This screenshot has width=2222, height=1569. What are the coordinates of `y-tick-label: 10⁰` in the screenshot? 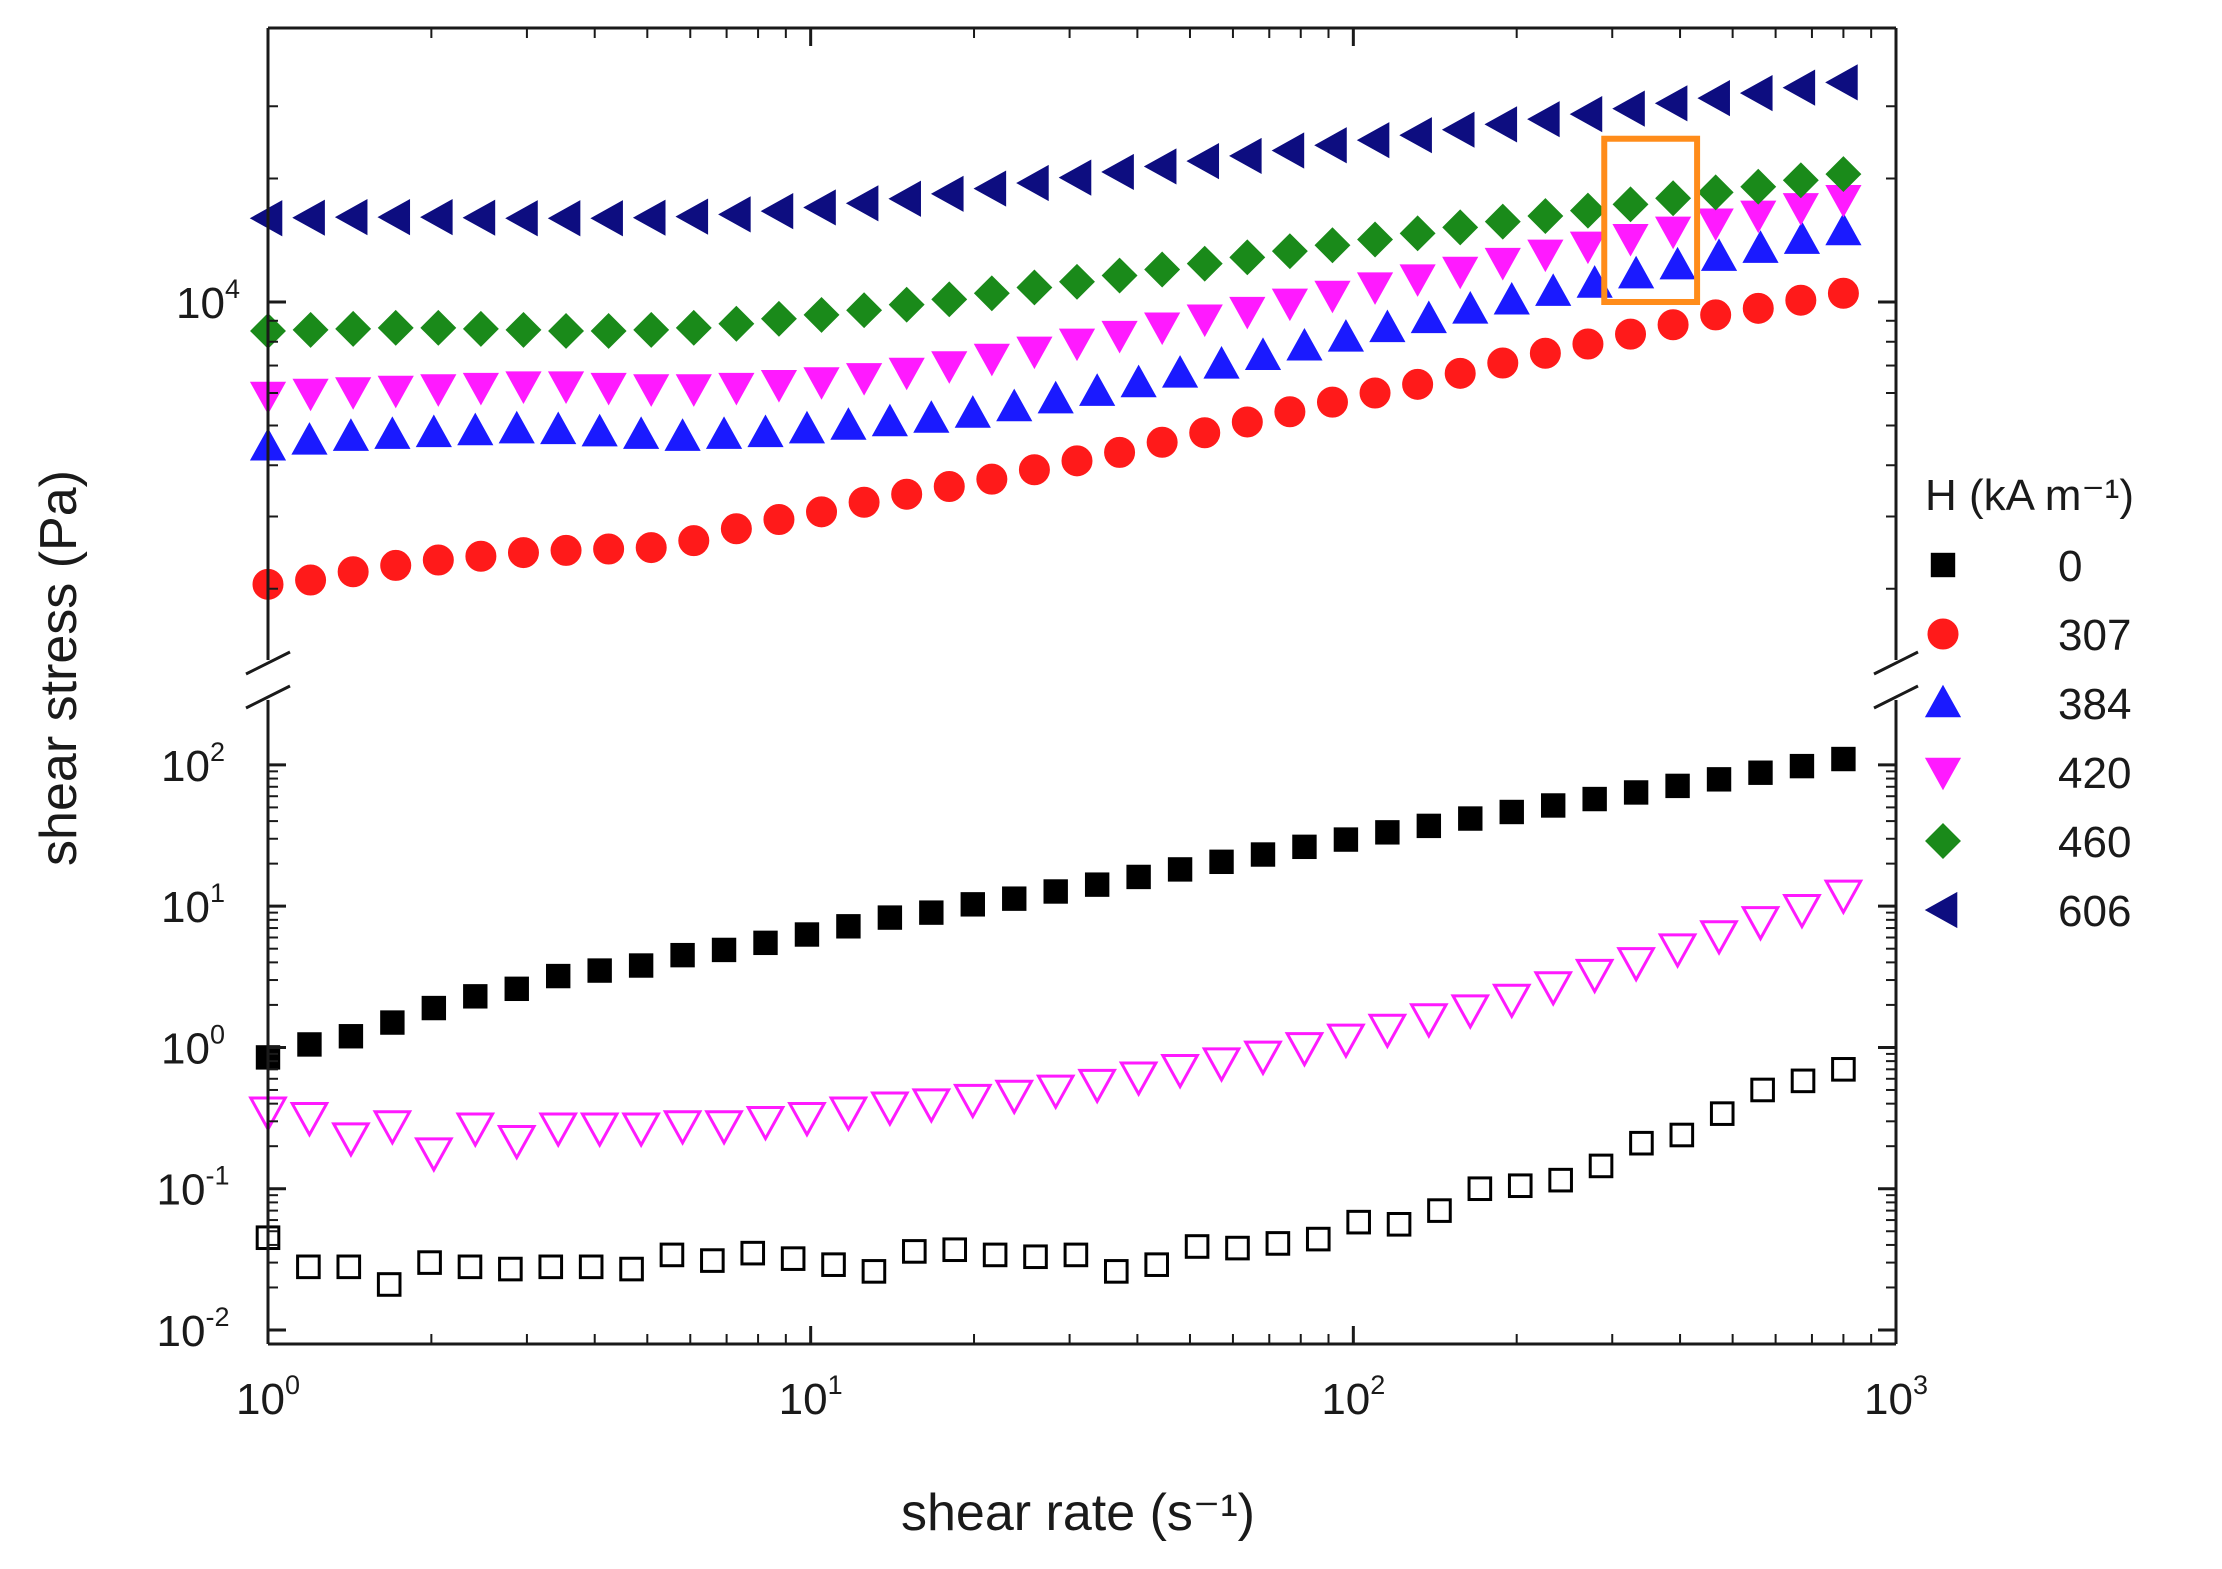 It's located at (193, 1046).